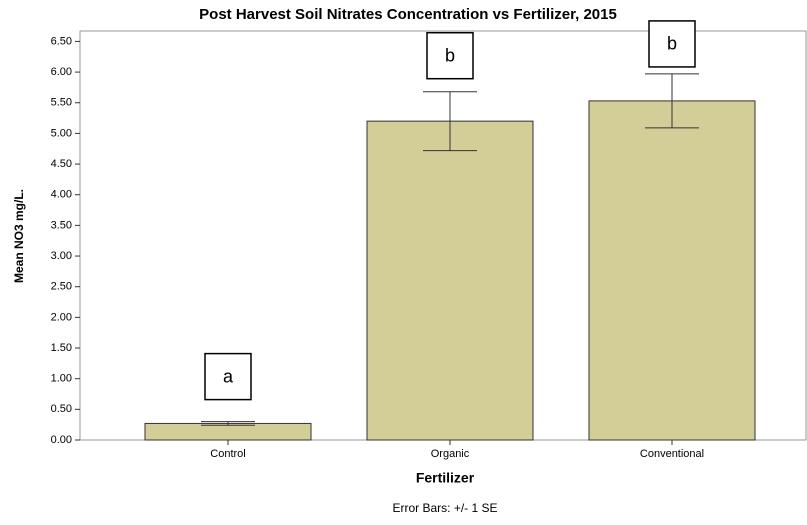  I want to click on y-tick-label: 3.50, so click(61, 225).